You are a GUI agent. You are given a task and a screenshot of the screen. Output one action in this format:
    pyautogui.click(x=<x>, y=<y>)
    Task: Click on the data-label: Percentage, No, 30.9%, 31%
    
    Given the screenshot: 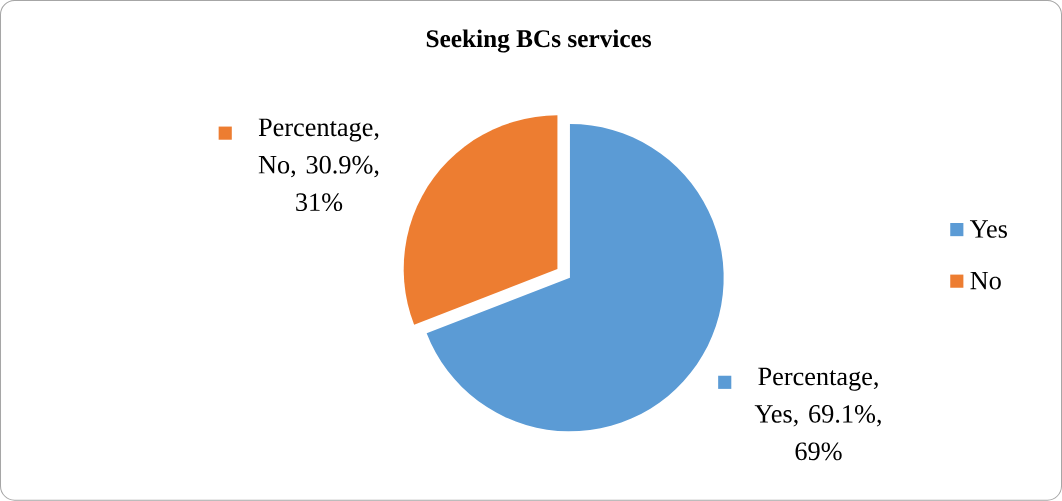 What is the action you would take?
    pyautogui.click(x=318, y=165)
    